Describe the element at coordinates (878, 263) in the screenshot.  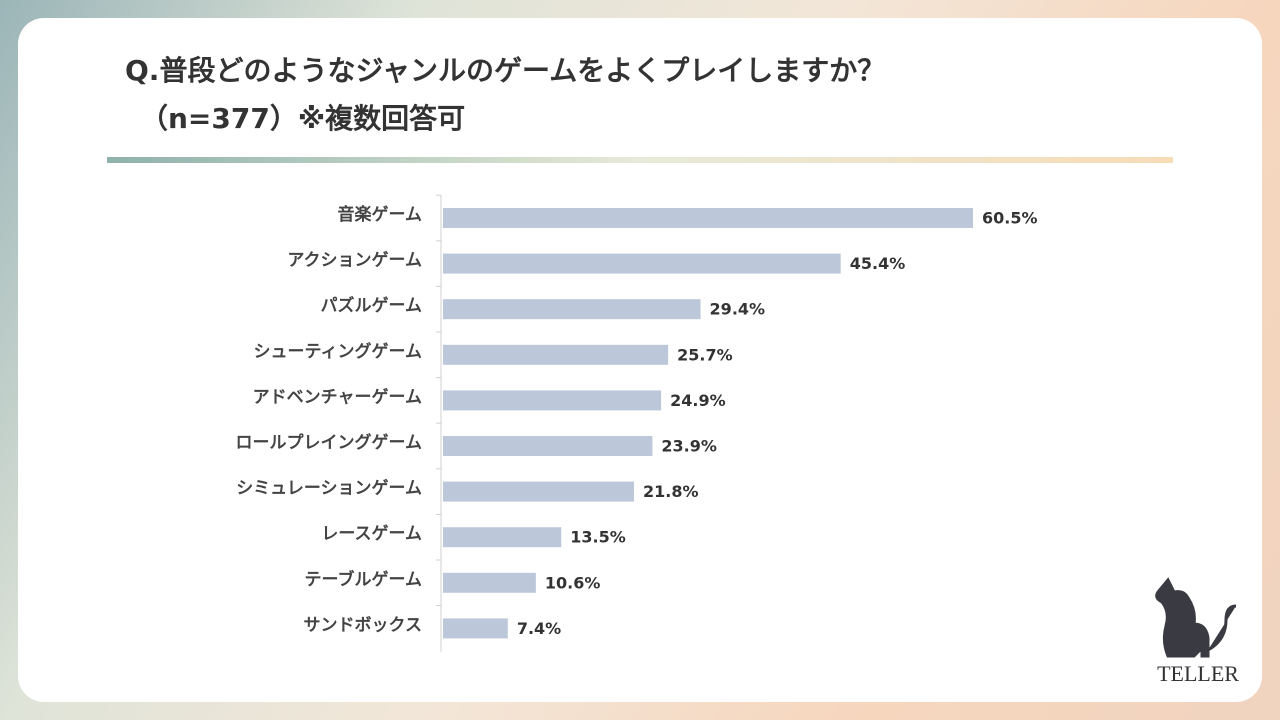
I see `value-label: 45.4%` at that location.